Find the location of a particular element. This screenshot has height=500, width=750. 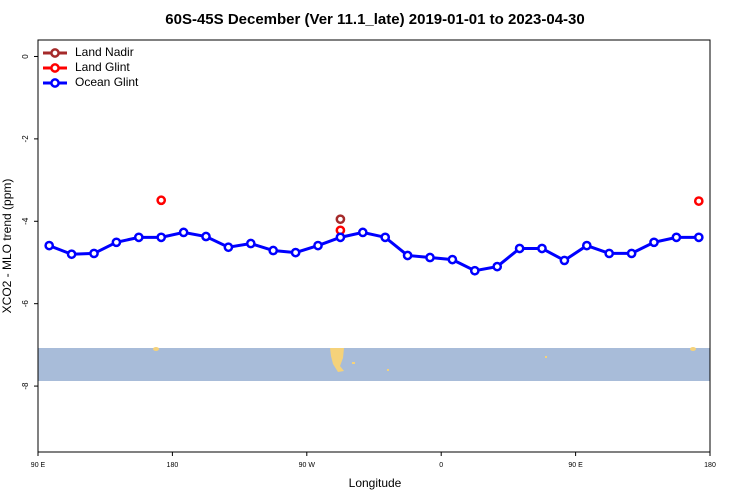

x-axis-title: Longitude is located at coordinates (375, 483).